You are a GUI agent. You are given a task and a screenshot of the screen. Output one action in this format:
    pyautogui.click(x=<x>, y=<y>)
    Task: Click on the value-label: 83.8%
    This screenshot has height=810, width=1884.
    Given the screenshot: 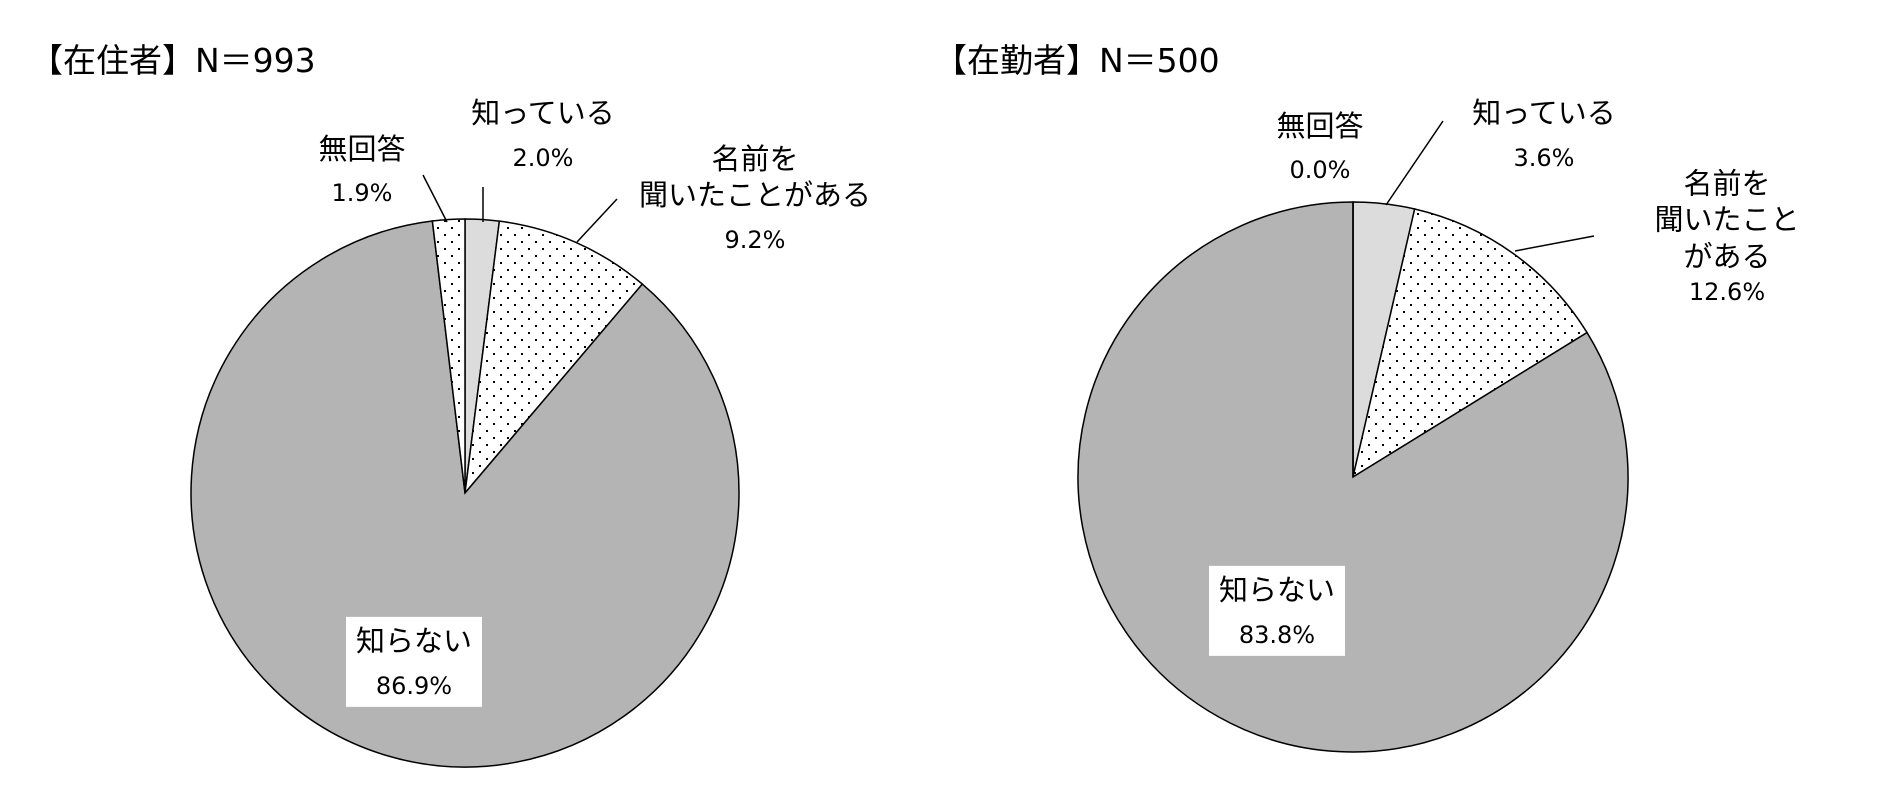 What is the action you would take?
    pyautogui.click(x=1277, y=634)
    